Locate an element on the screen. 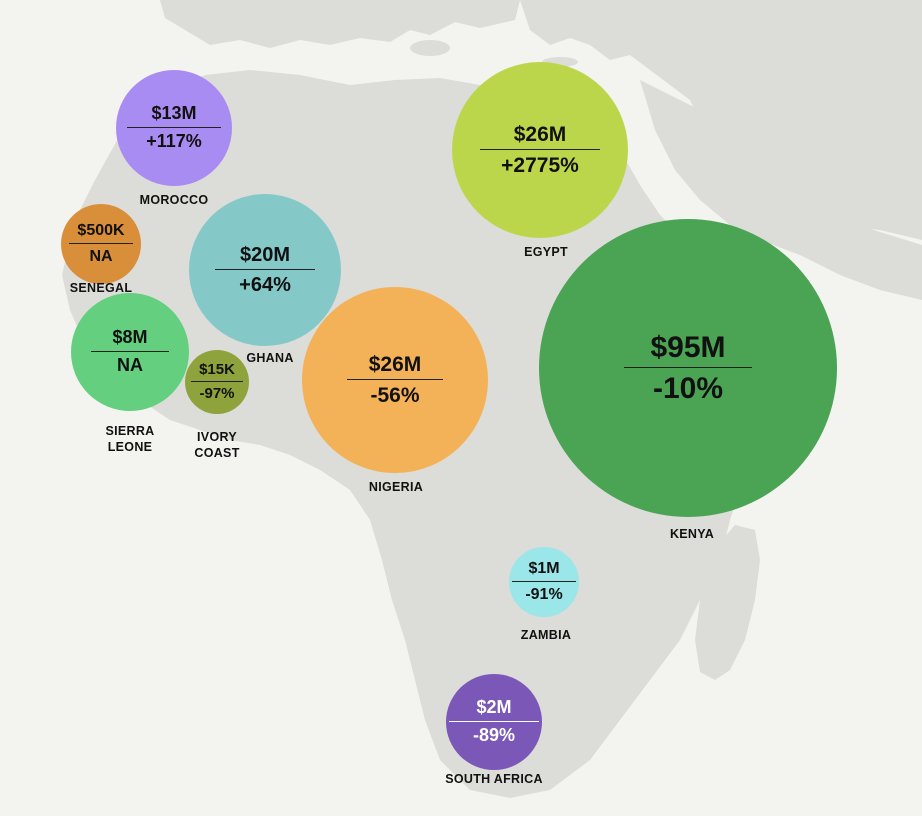  landmass-arabia is located at coordinates (781, 190).